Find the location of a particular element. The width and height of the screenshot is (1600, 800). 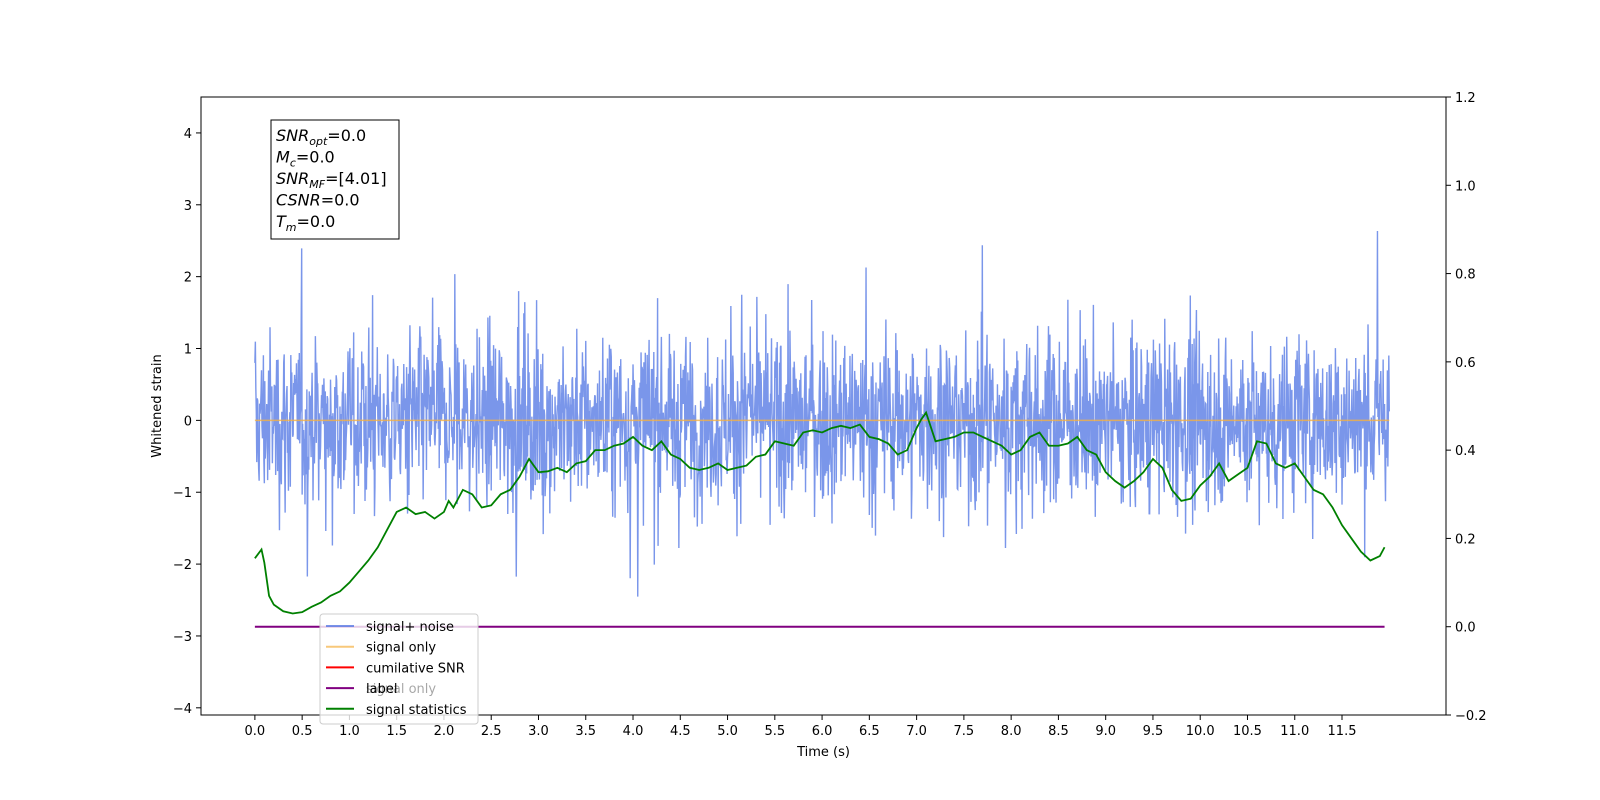

legend-label: signal statistics is located at coordinates (416, 710).